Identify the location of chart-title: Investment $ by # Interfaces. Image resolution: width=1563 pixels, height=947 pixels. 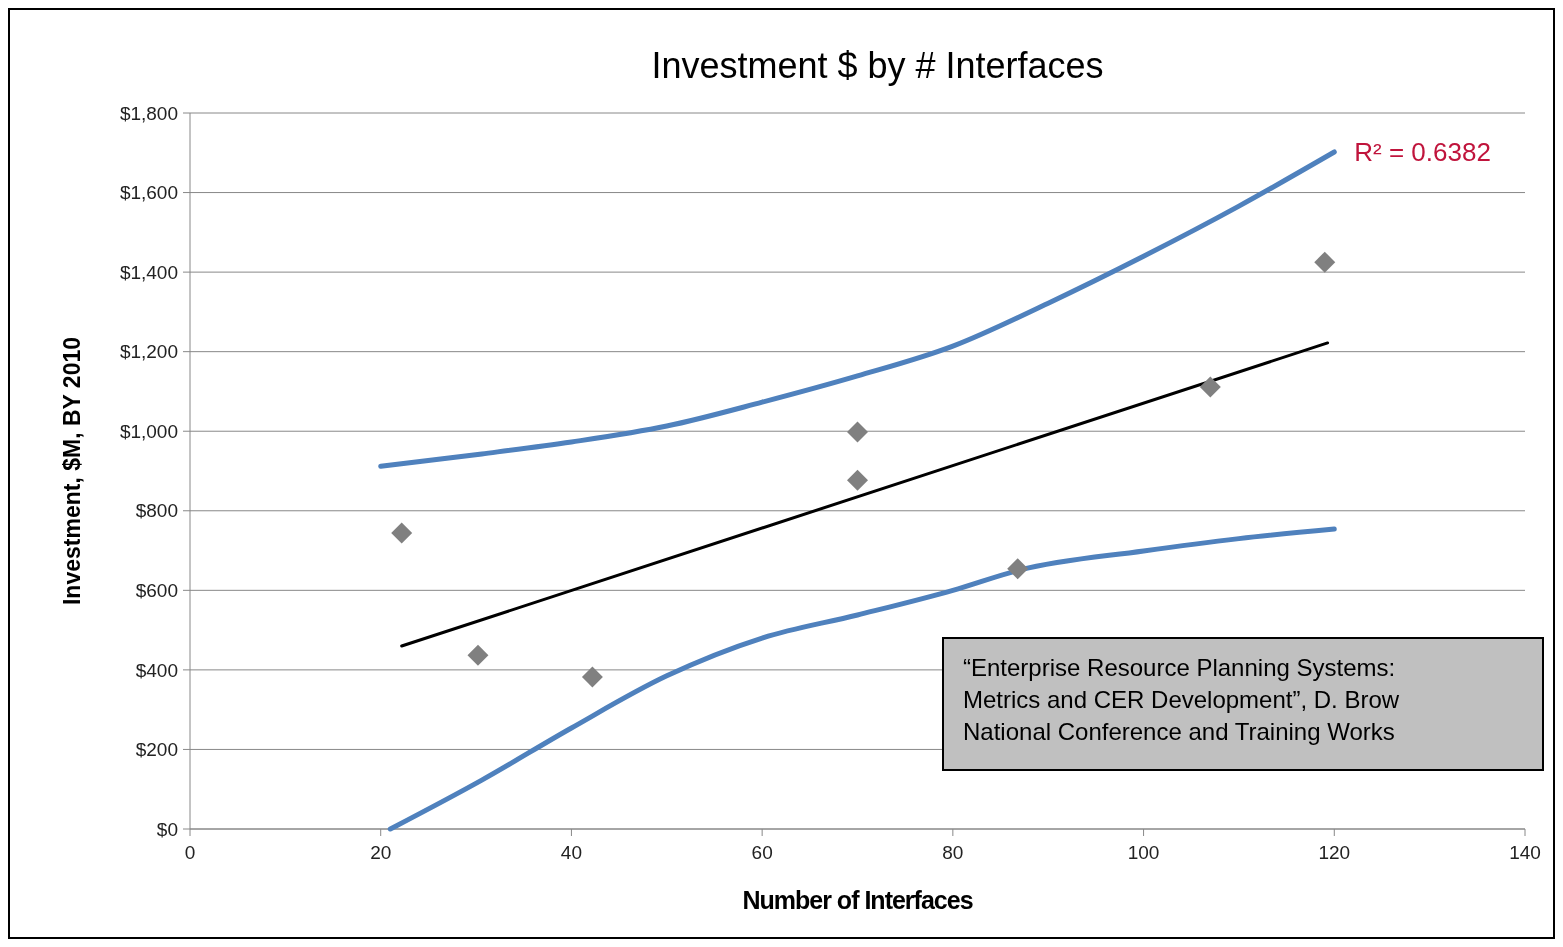
(877, 65).